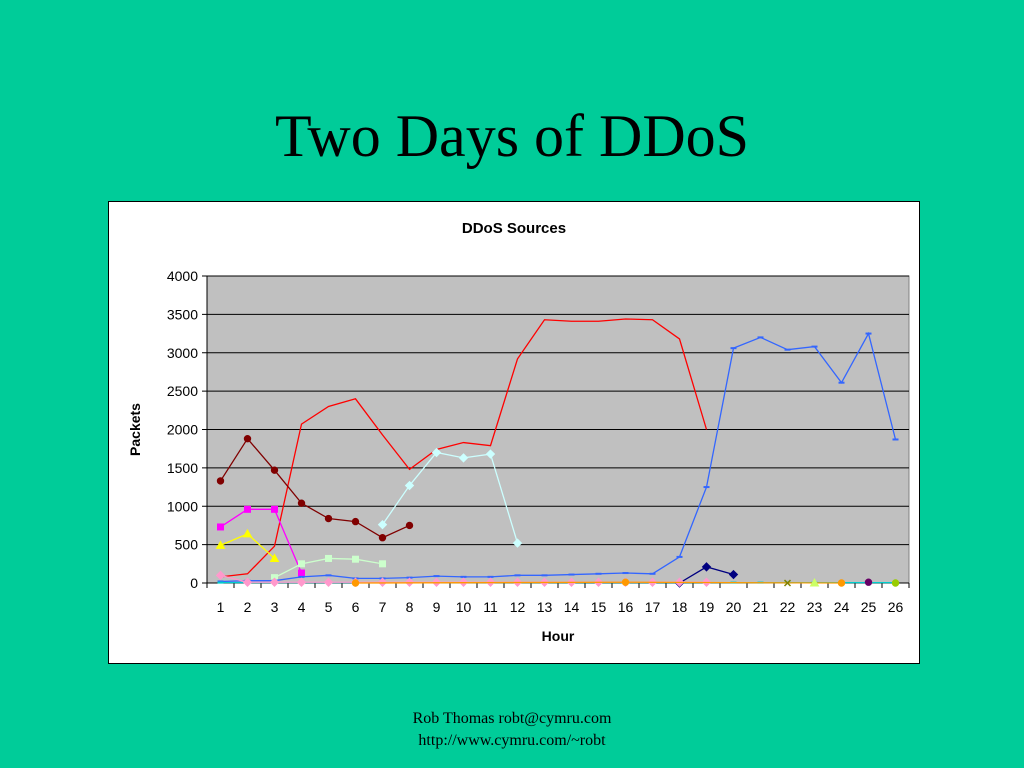  I want to click on x-tick-label: 1, so click(221, 607).